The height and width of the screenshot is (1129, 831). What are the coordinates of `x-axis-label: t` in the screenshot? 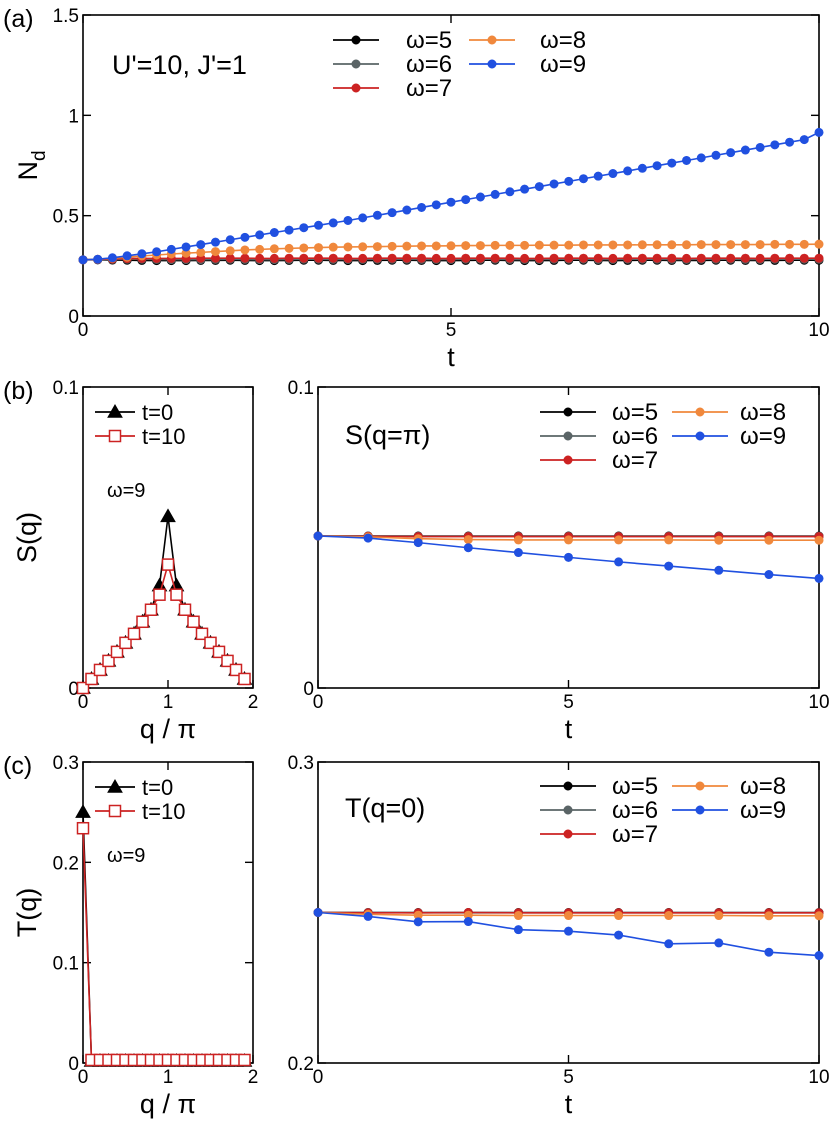 It's located at (569, 729).